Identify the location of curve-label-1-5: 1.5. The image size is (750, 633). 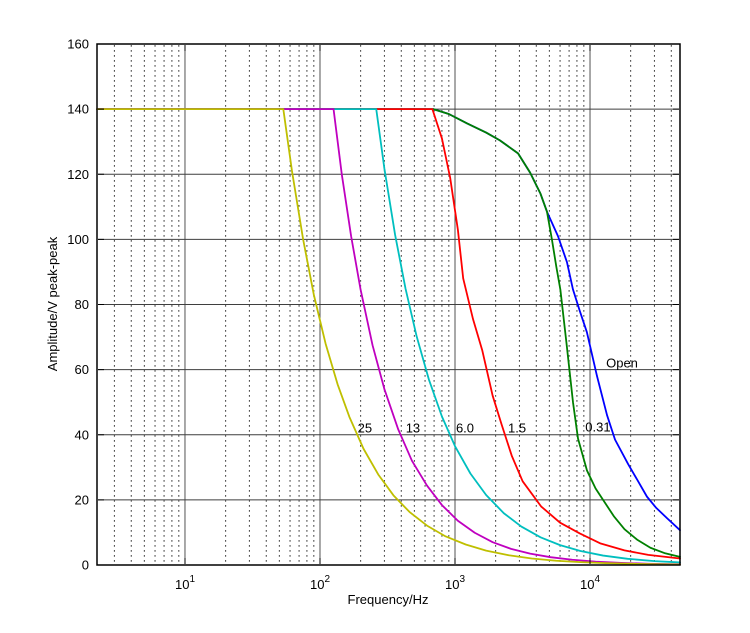
(517, 427).